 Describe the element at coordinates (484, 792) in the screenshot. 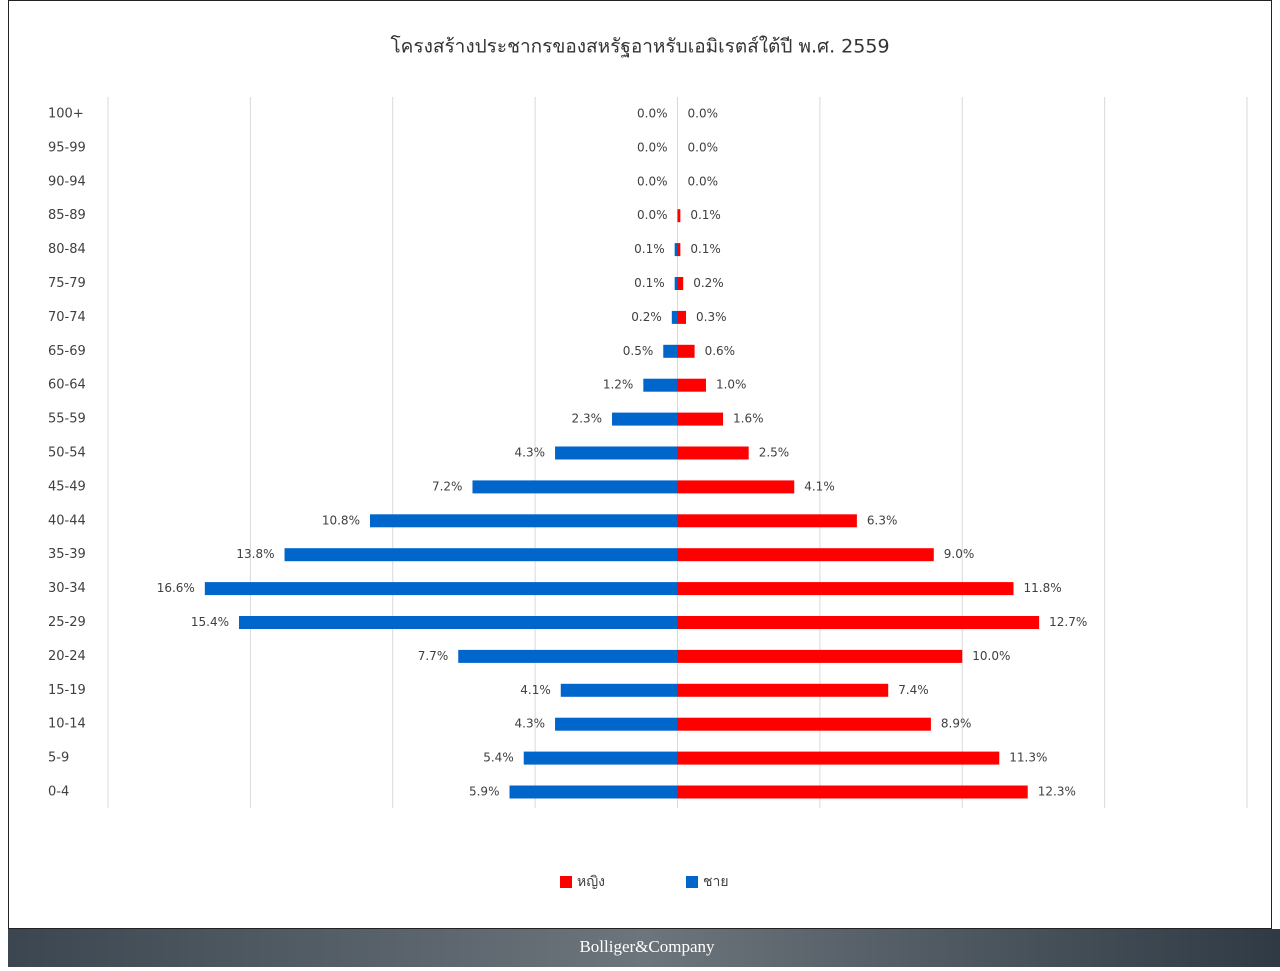

I see `value-label: 5.9%` at that location.